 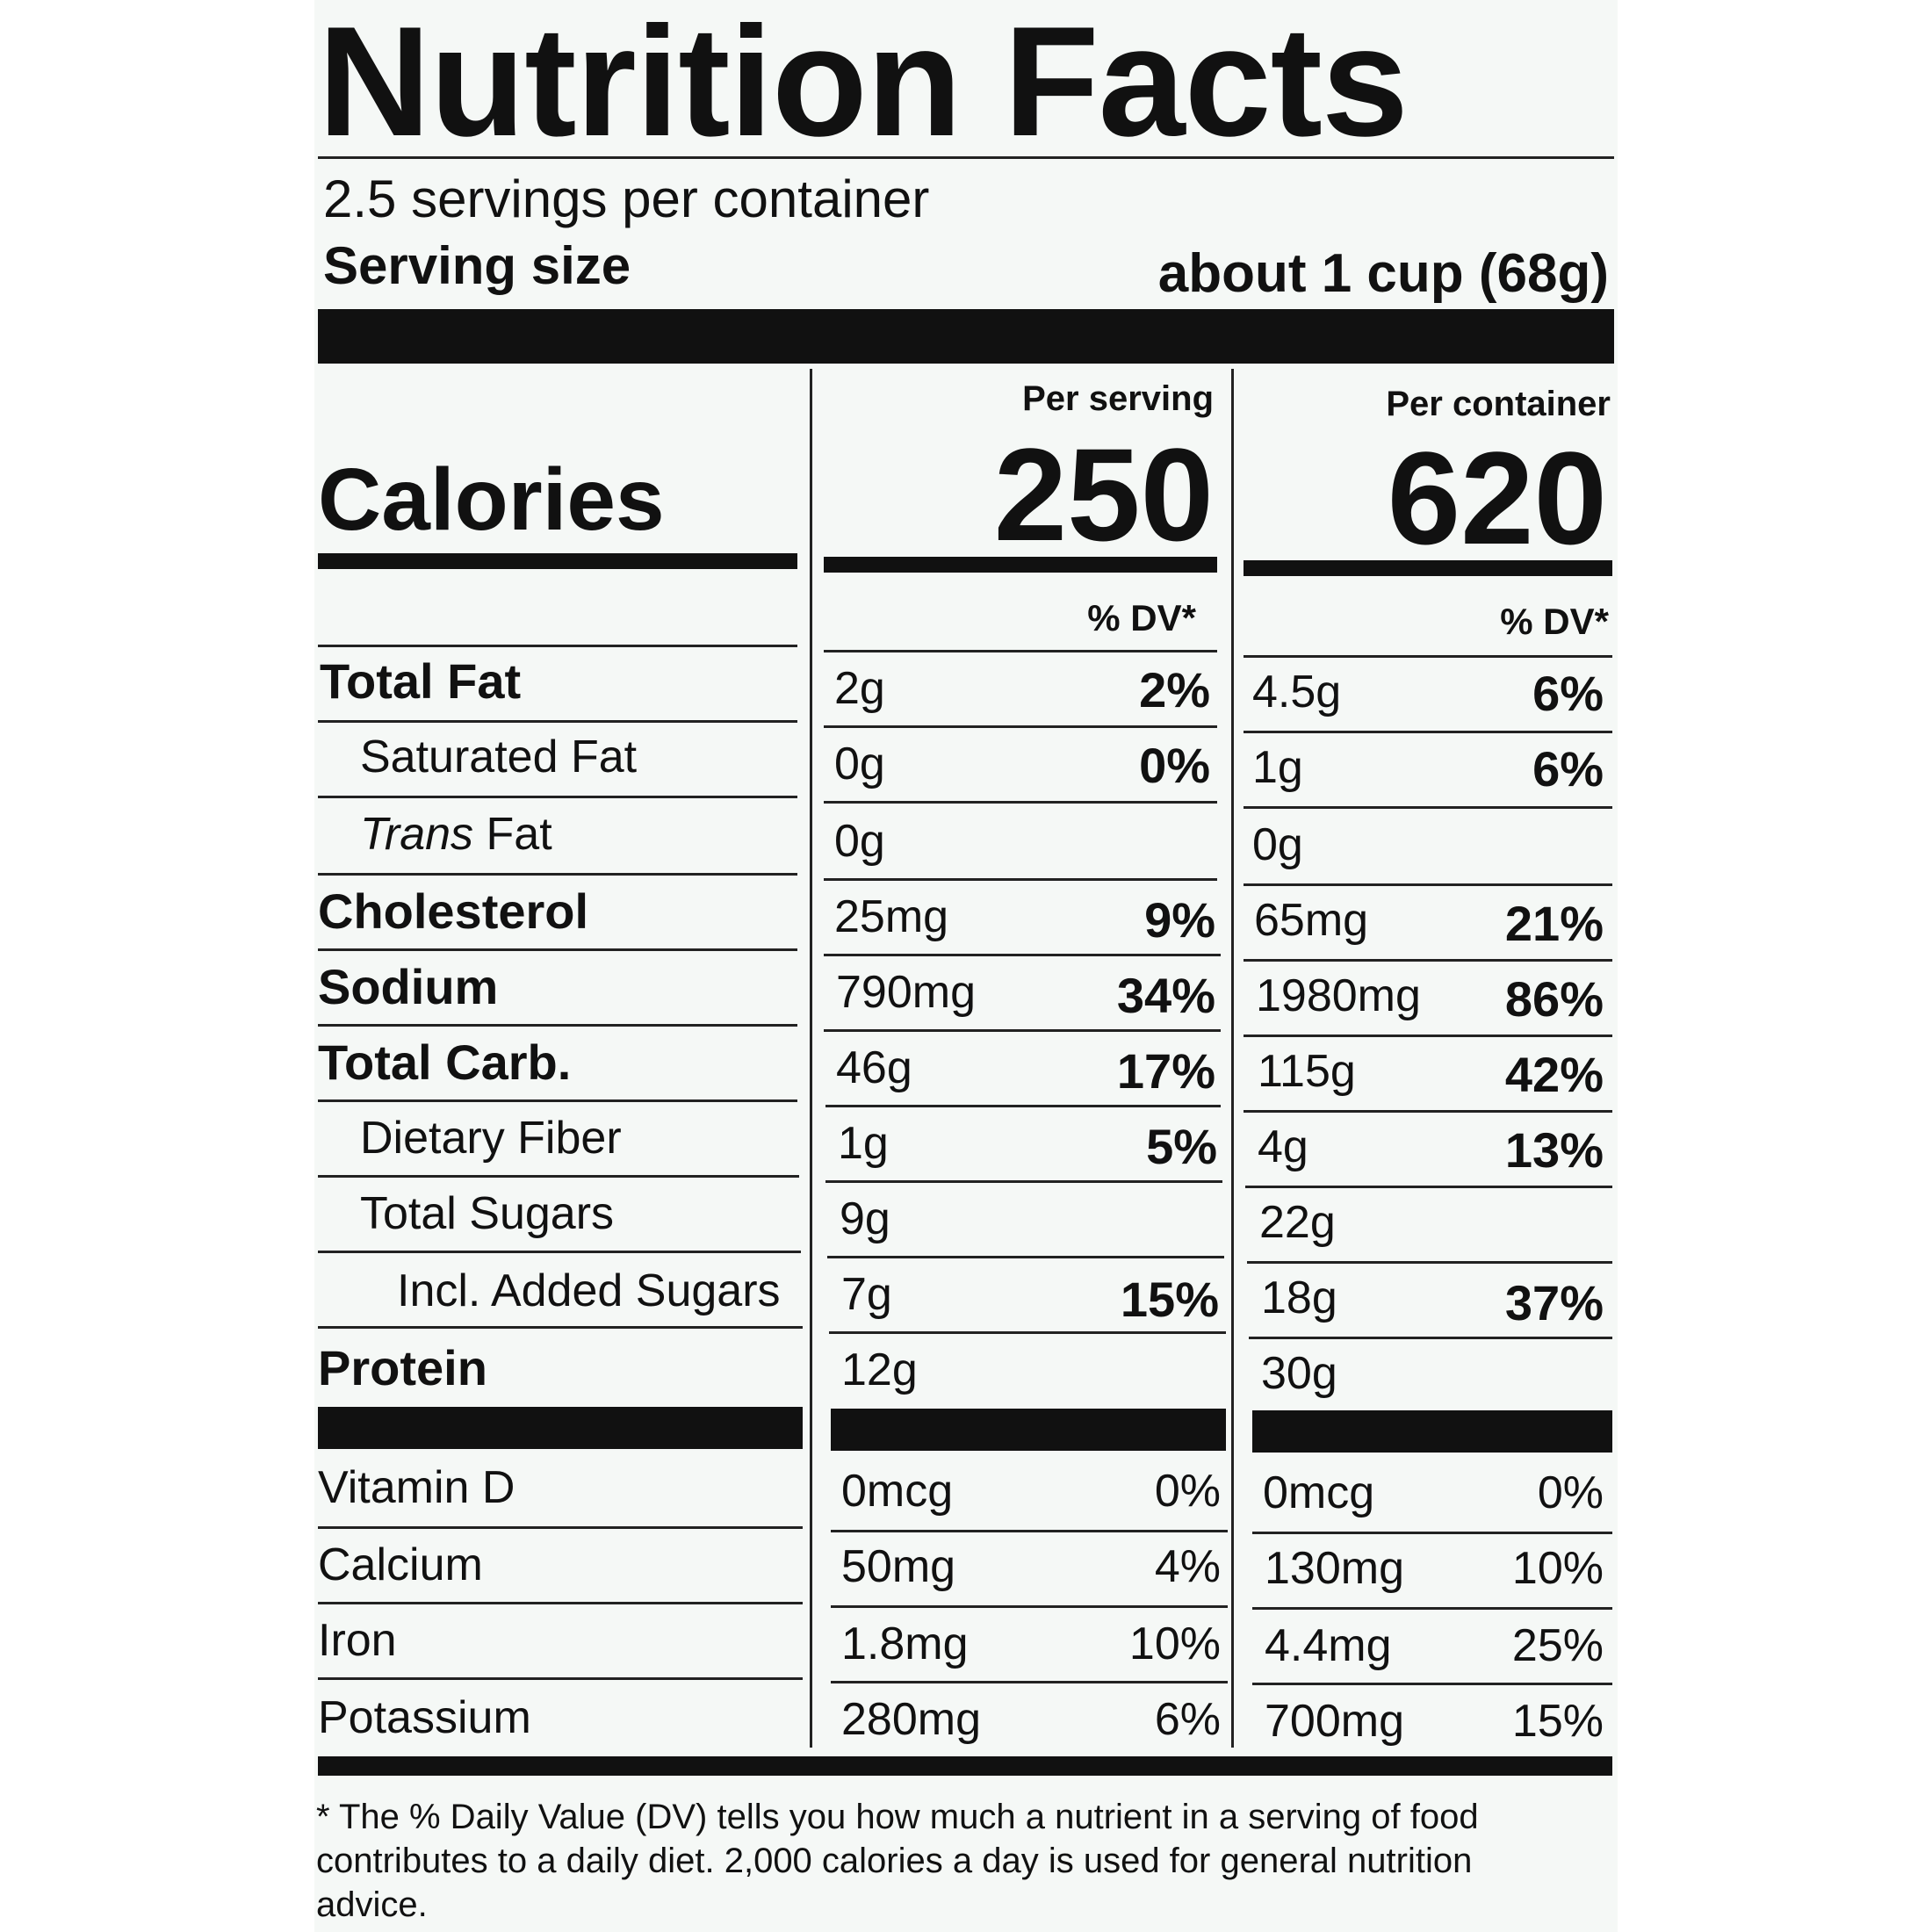 I want to click on per-container-header: Per container, so click(x=1498, y=404).